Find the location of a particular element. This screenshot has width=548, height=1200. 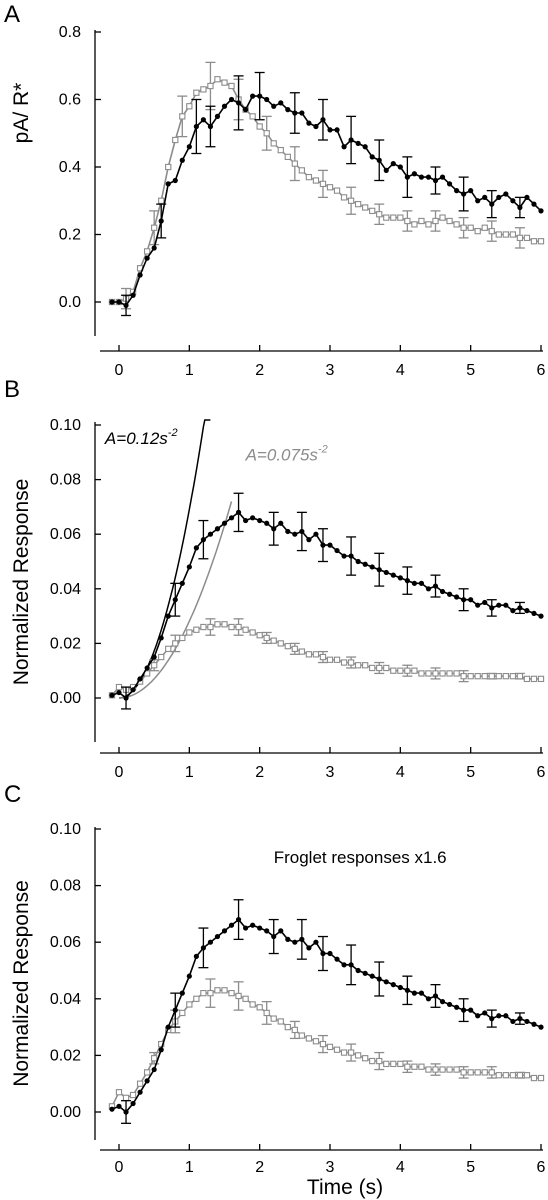

x-tick-label: 4 is located at coordinates (400, 772).